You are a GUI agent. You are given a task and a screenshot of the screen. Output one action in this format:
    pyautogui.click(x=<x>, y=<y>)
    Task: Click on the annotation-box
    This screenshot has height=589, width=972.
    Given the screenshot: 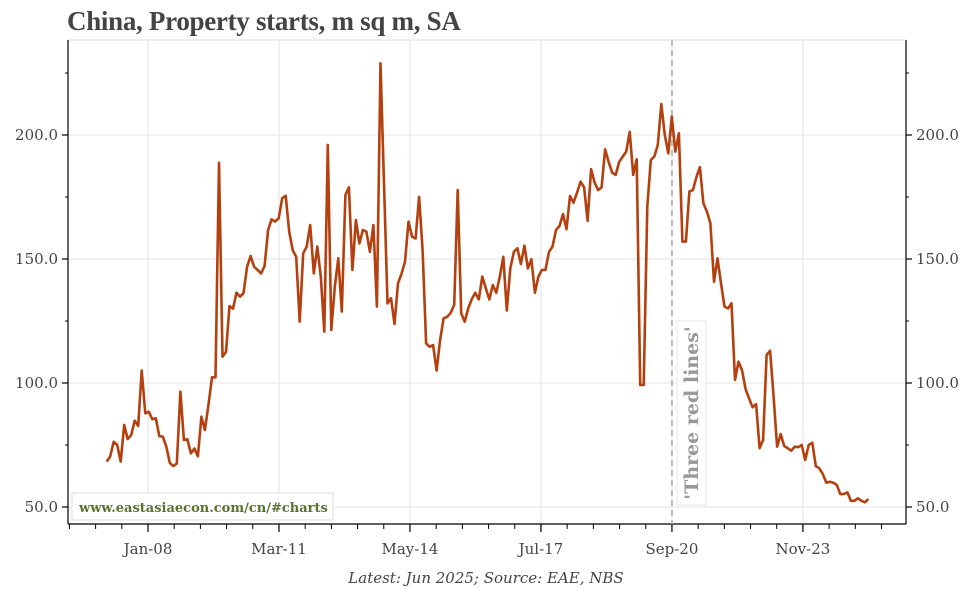 What is the action you would take?
    pyautogui.click(x=691, y=413)
    